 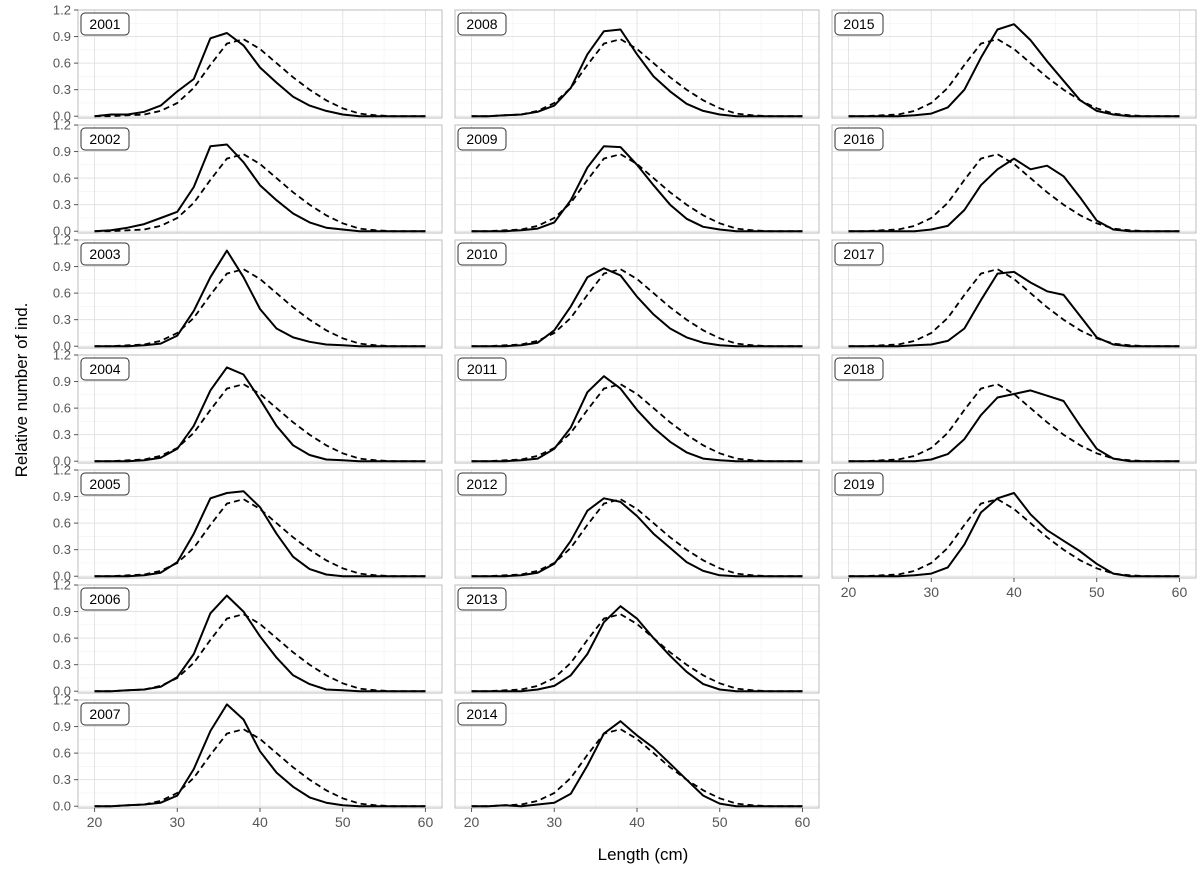 I want to click on facet-label: 2008, so click(x=481, y=24).